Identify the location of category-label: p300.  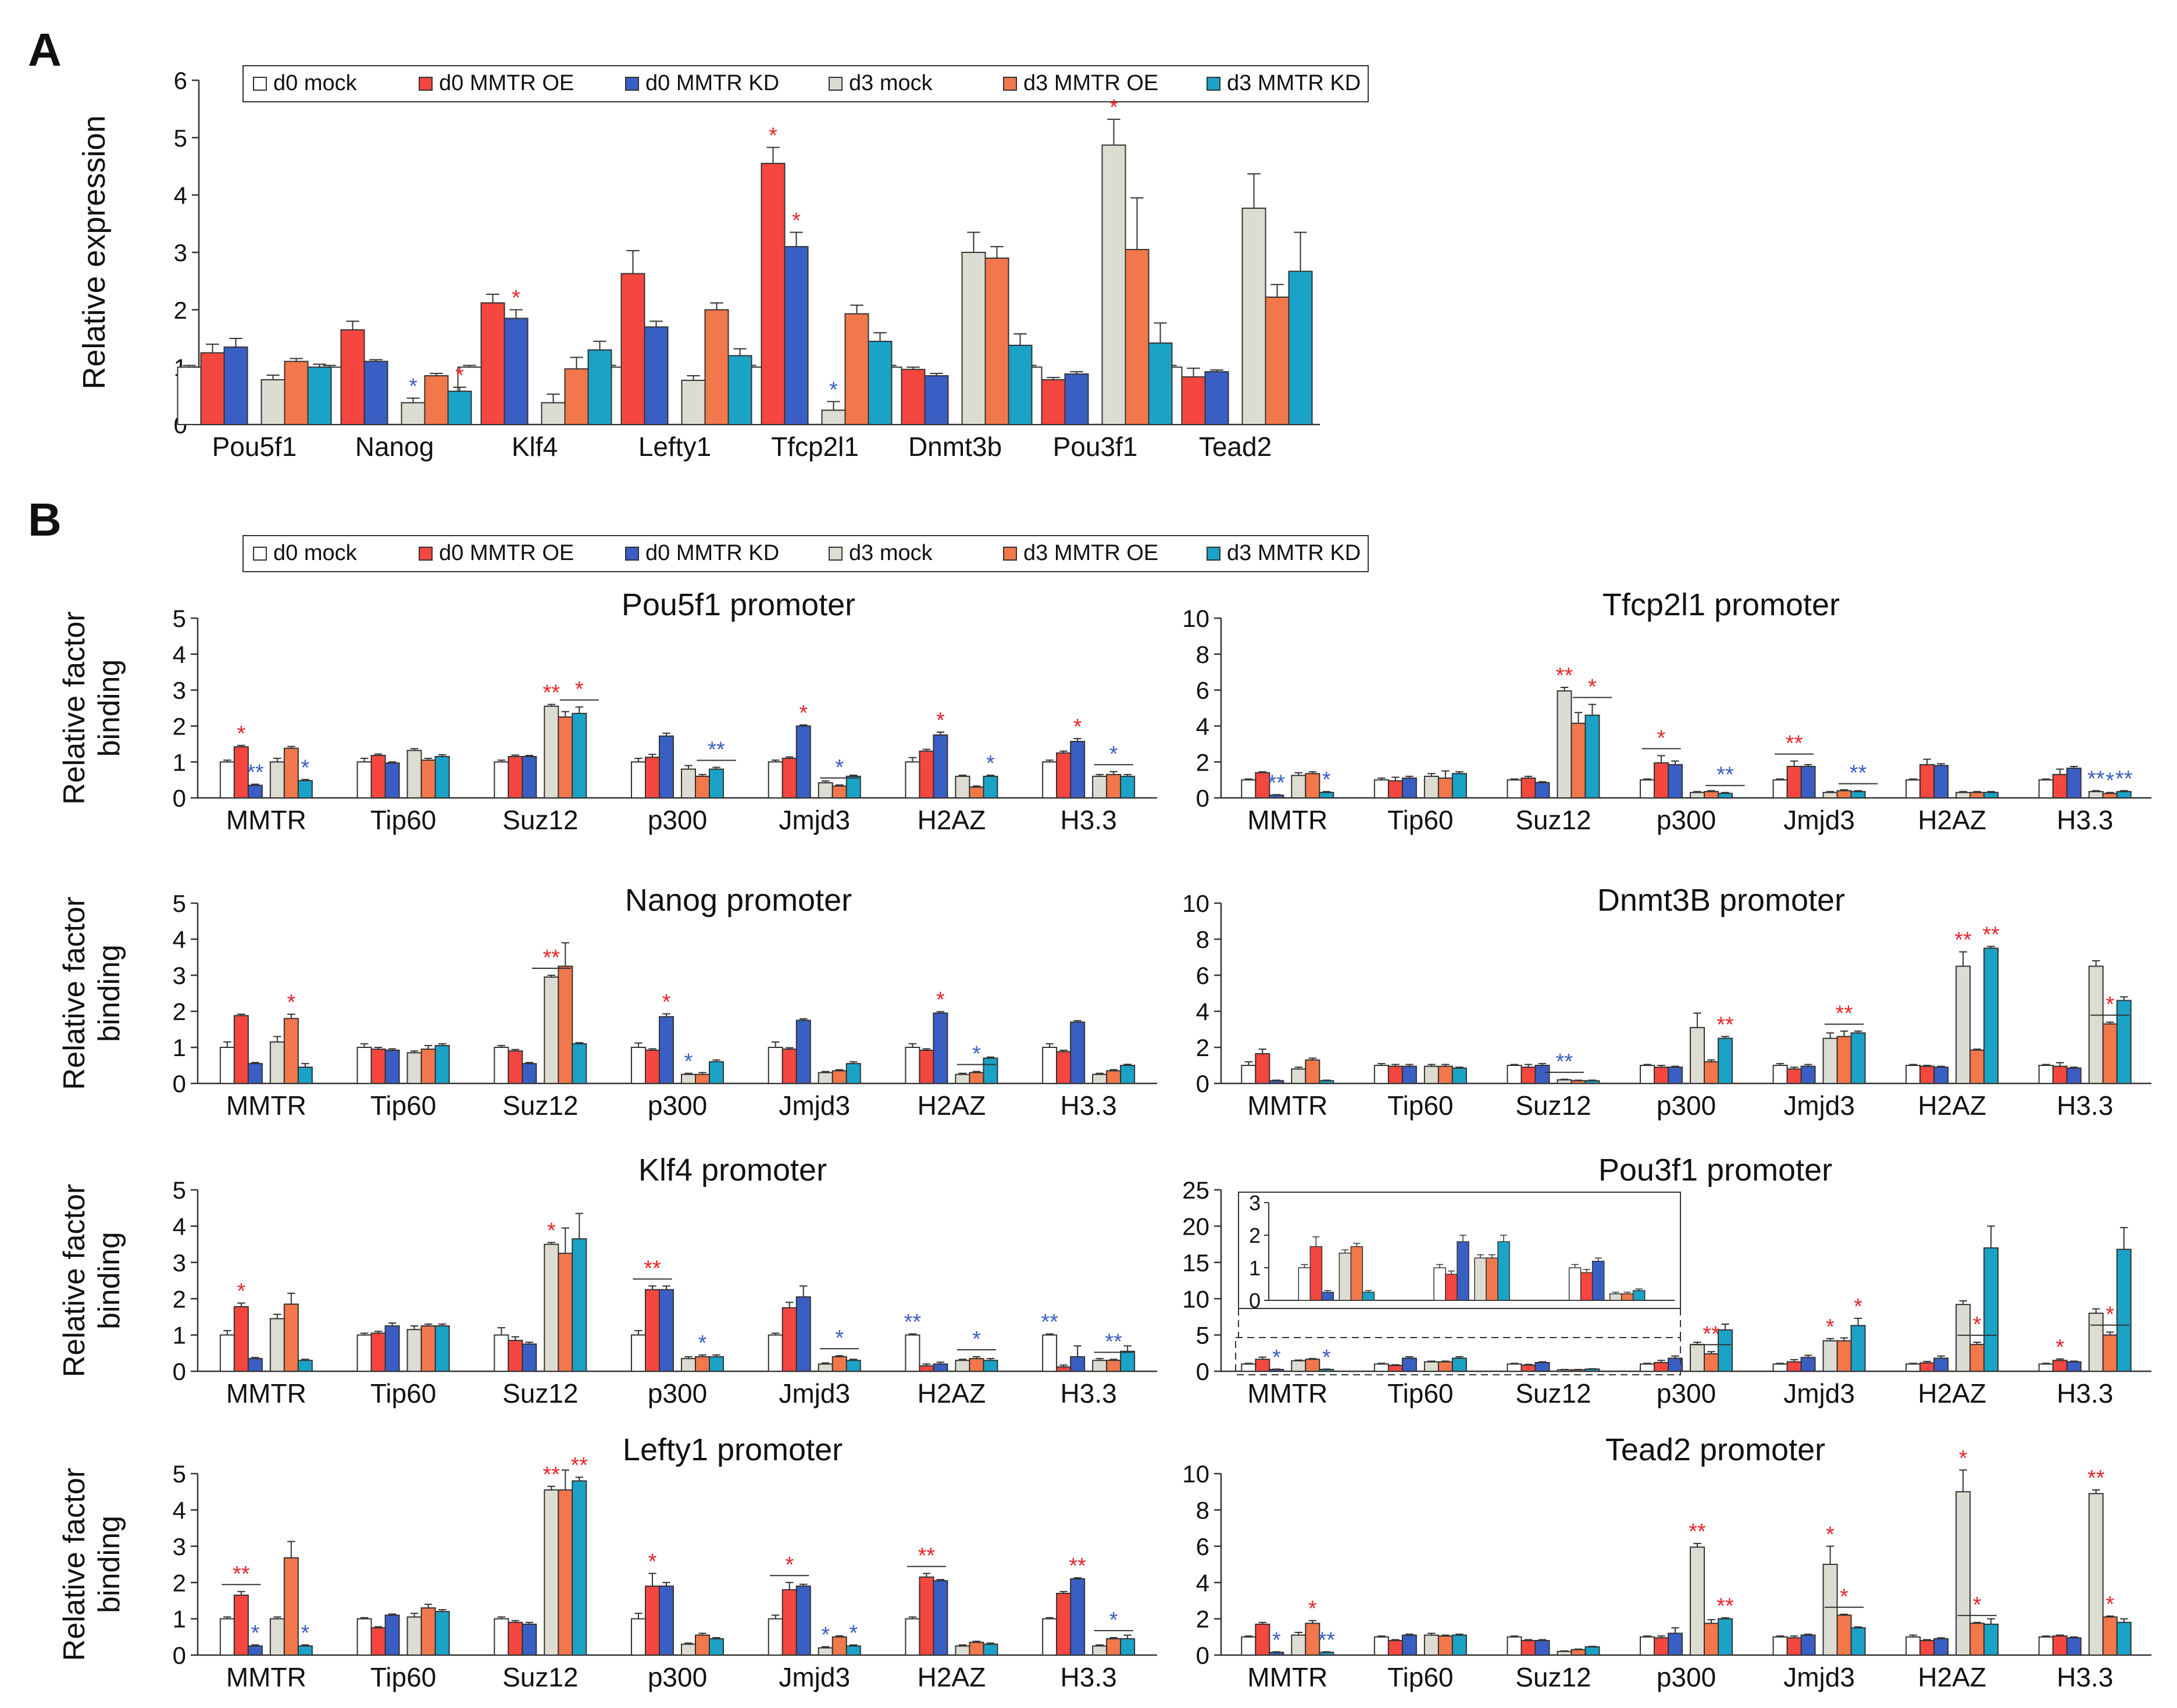
(1687, 820).